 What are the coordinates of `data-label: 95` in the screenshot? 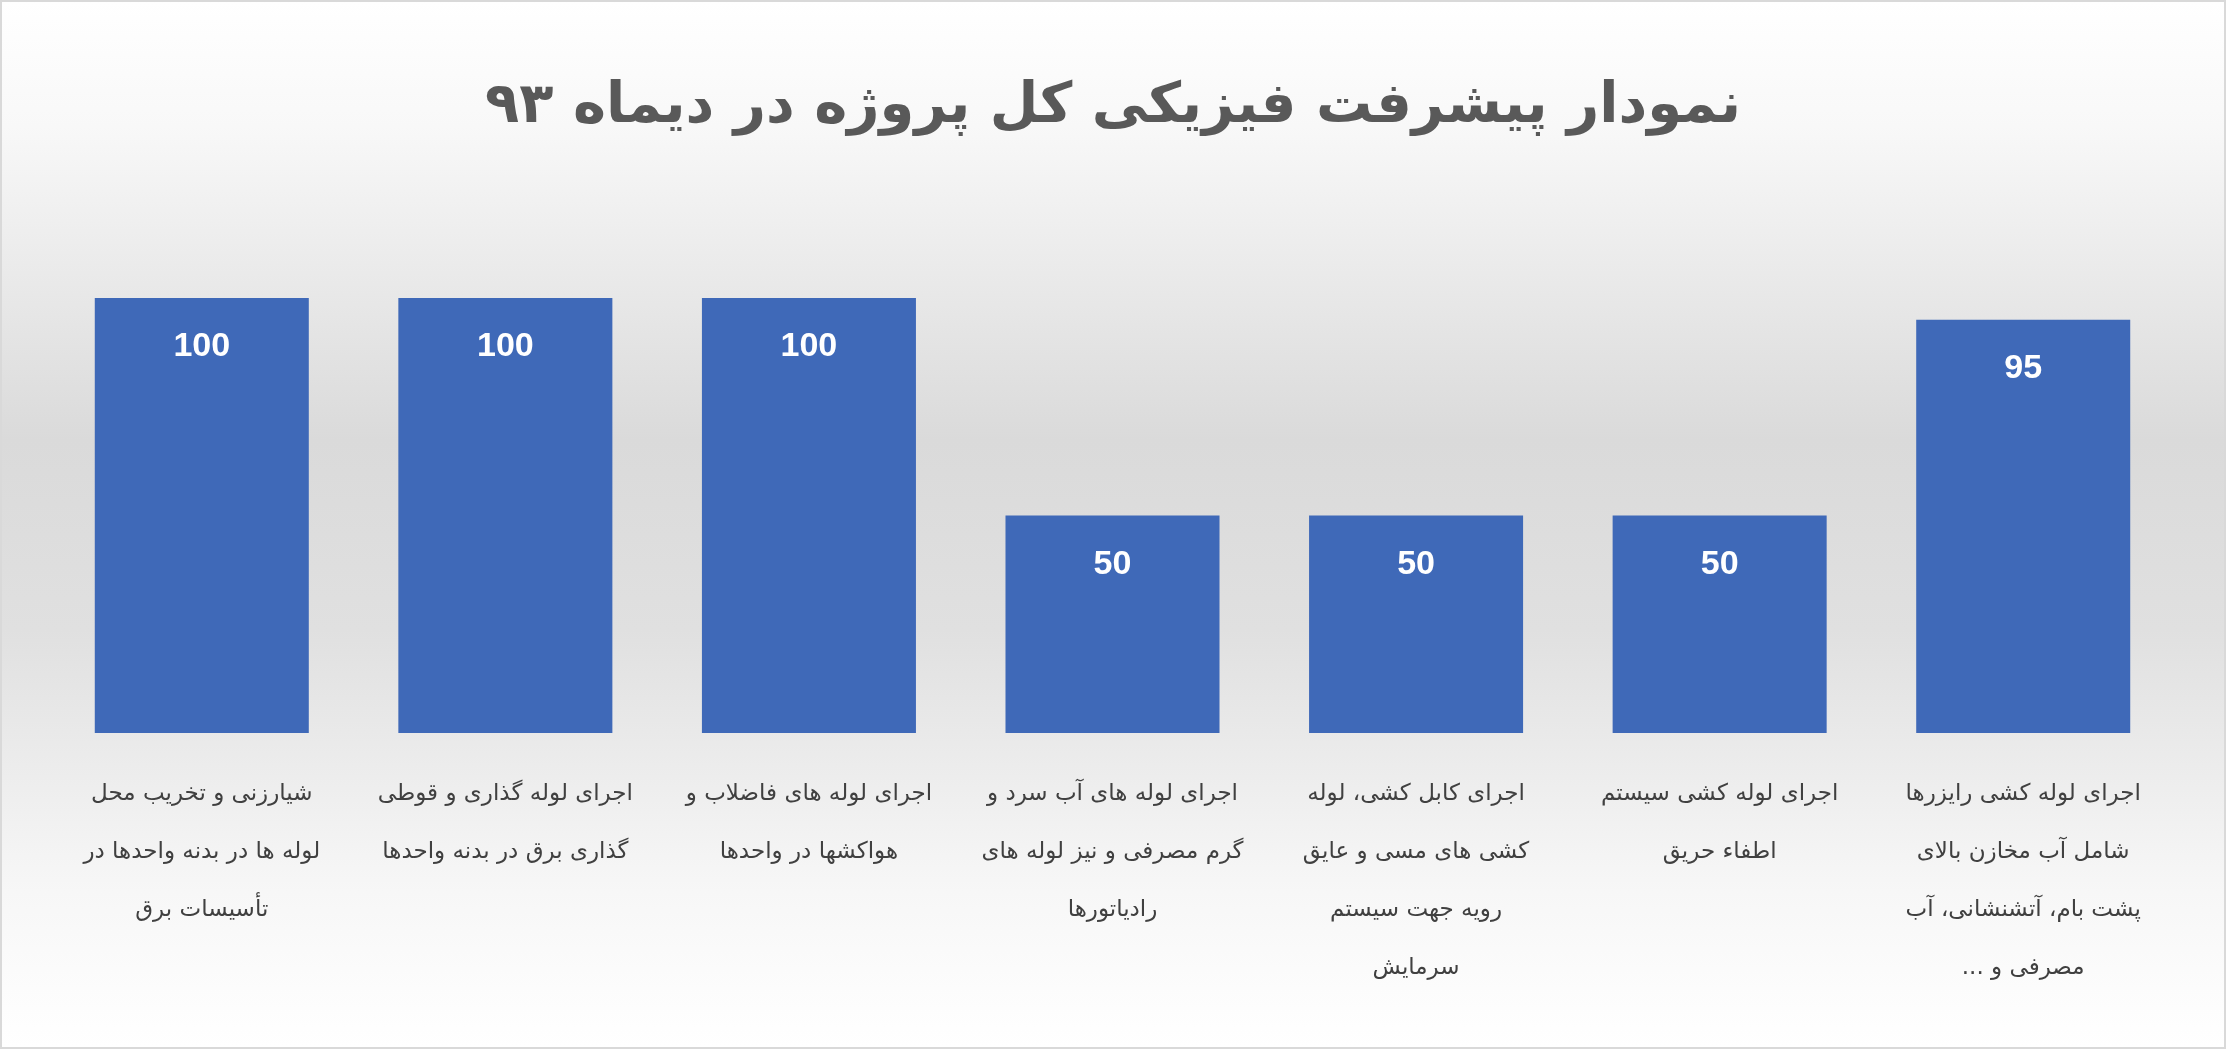 It's located at (2023, 365).